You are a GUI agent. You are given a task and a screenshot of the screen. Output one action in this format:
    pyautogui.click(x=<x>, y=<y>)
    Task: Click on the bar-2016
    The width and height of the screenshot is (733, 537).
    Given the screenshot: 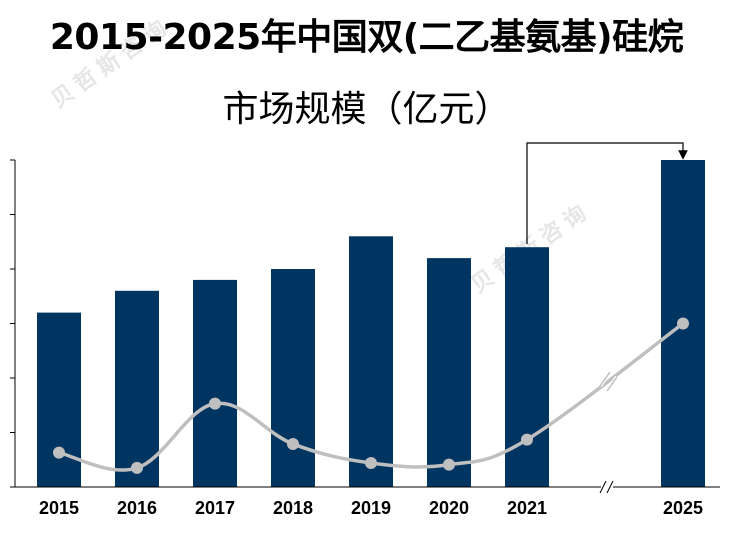 What is the action you would take?
    pyautogui.click(x=137, y=388)
    